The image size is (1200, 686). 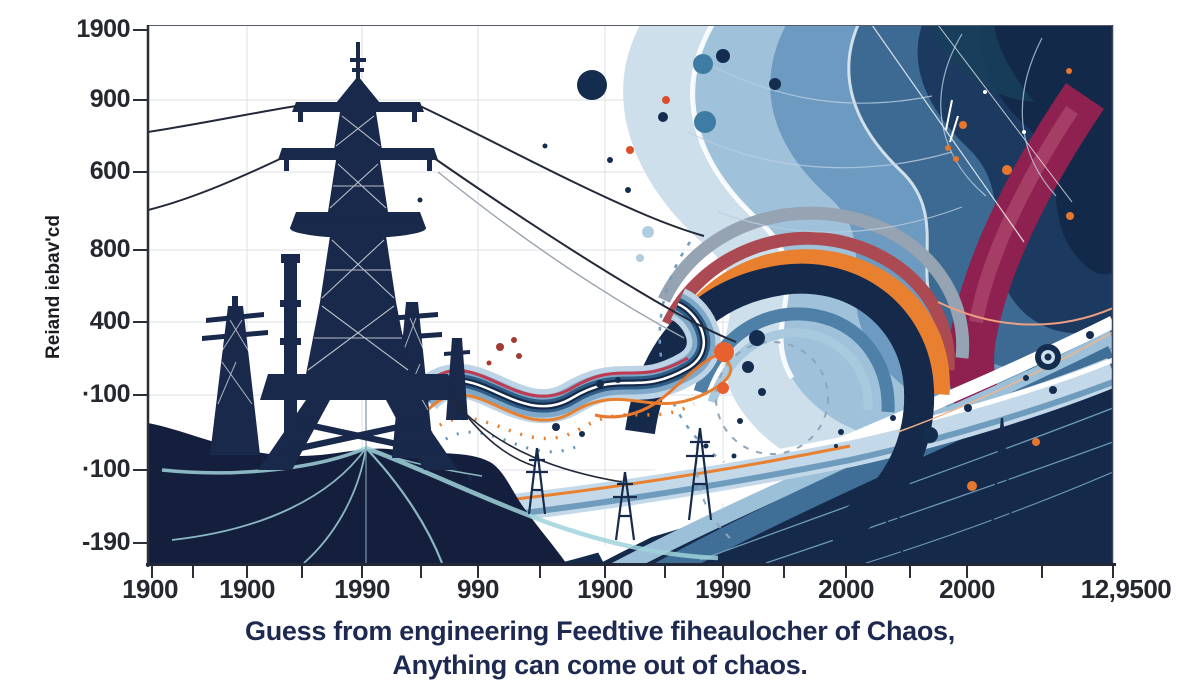 I want to click on y-axis-ticks, so click(x=140, y=286).